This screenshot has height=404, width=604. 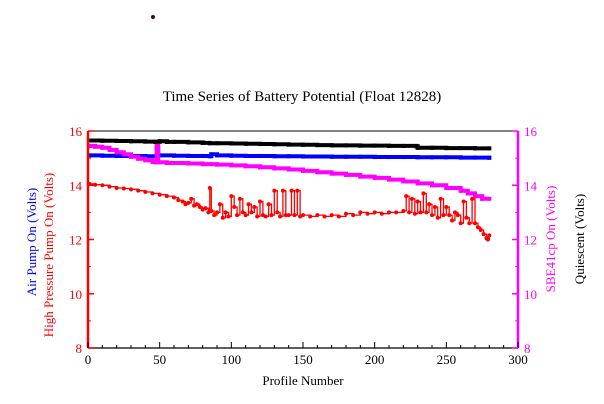 I want to click on right-y-tick-label: 10, so click(x=530, y=294).